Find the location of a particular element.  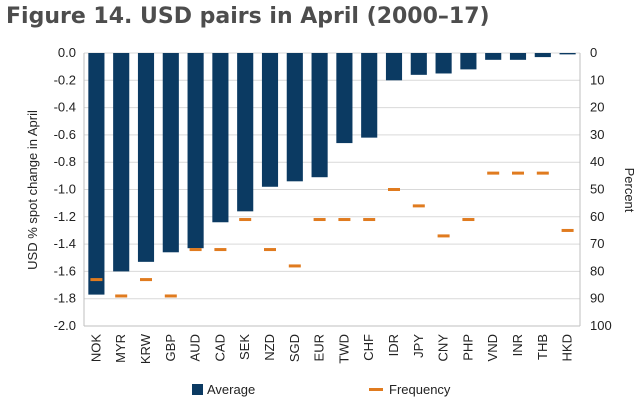

right-tick-label: 40 is located at coordinates (597, 161).